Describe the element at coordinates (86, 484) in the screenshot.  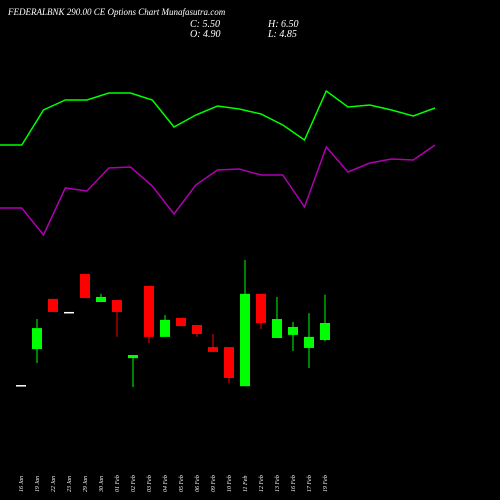
I see `x-tick-label: 29 Jan` at that location.